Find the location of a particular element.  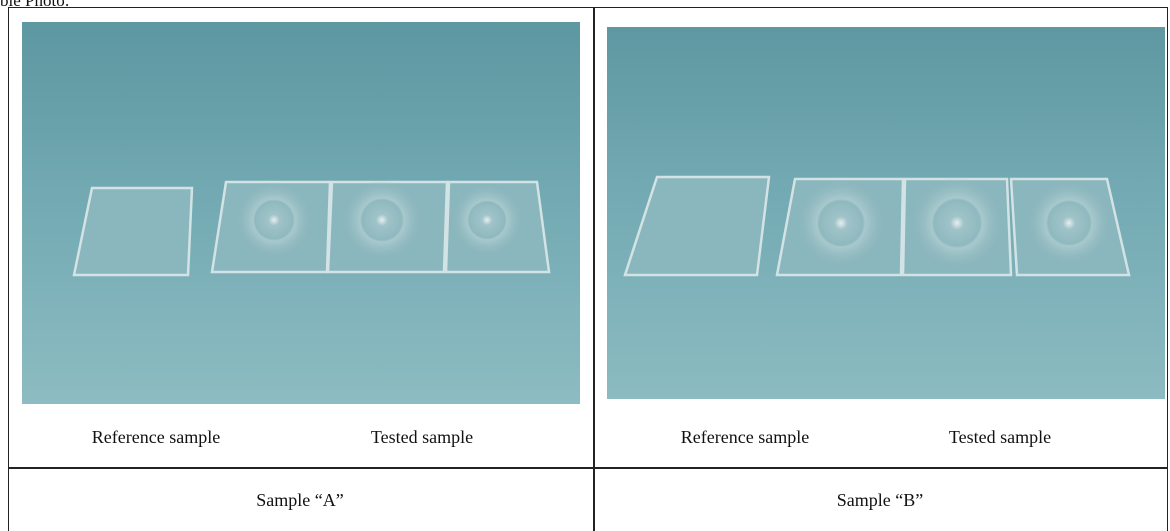

section-title: ble Photo: is located at coordinates (35, 5).